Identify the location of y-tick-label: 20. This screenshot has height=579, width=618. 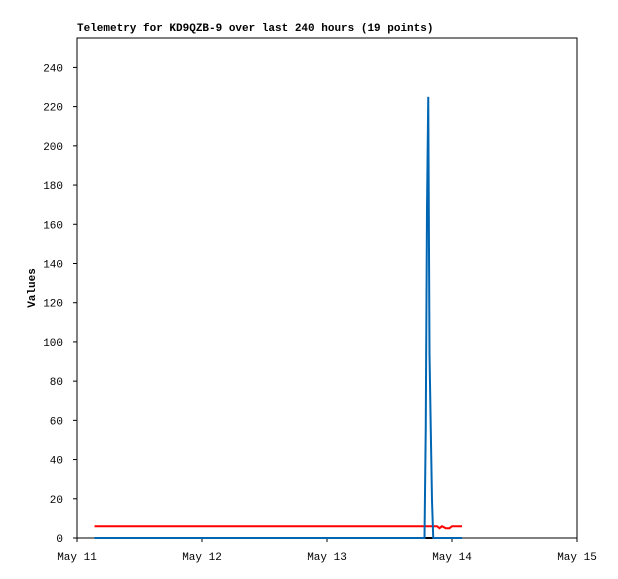
(56, 501).